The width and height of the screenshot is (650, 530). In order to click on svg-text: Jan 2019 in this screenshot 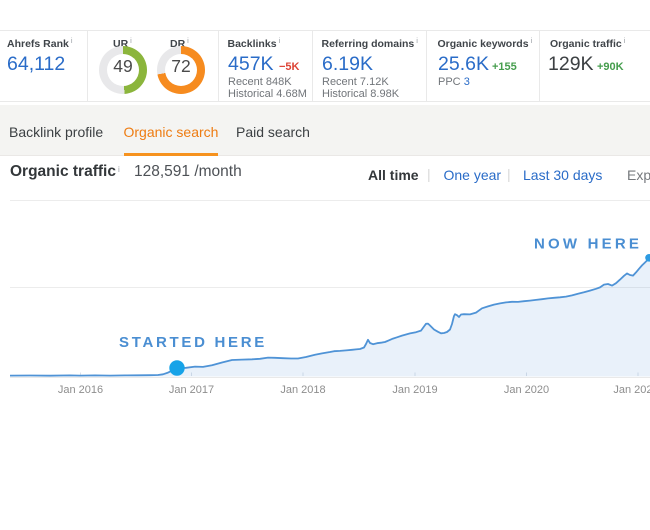, I will do `click(414, 390)`.